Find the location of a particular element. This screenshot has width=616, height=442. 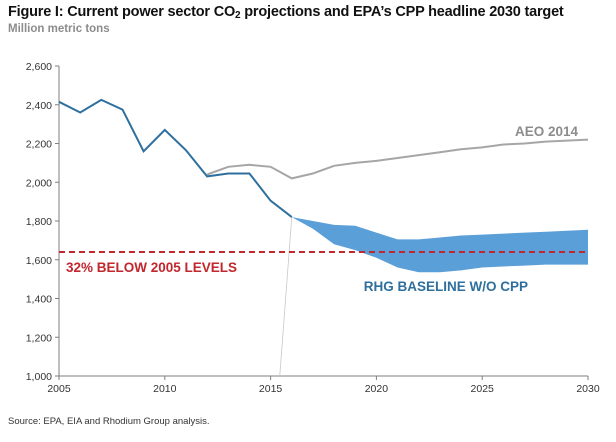

leader-line is located at coordinates (286, 297).